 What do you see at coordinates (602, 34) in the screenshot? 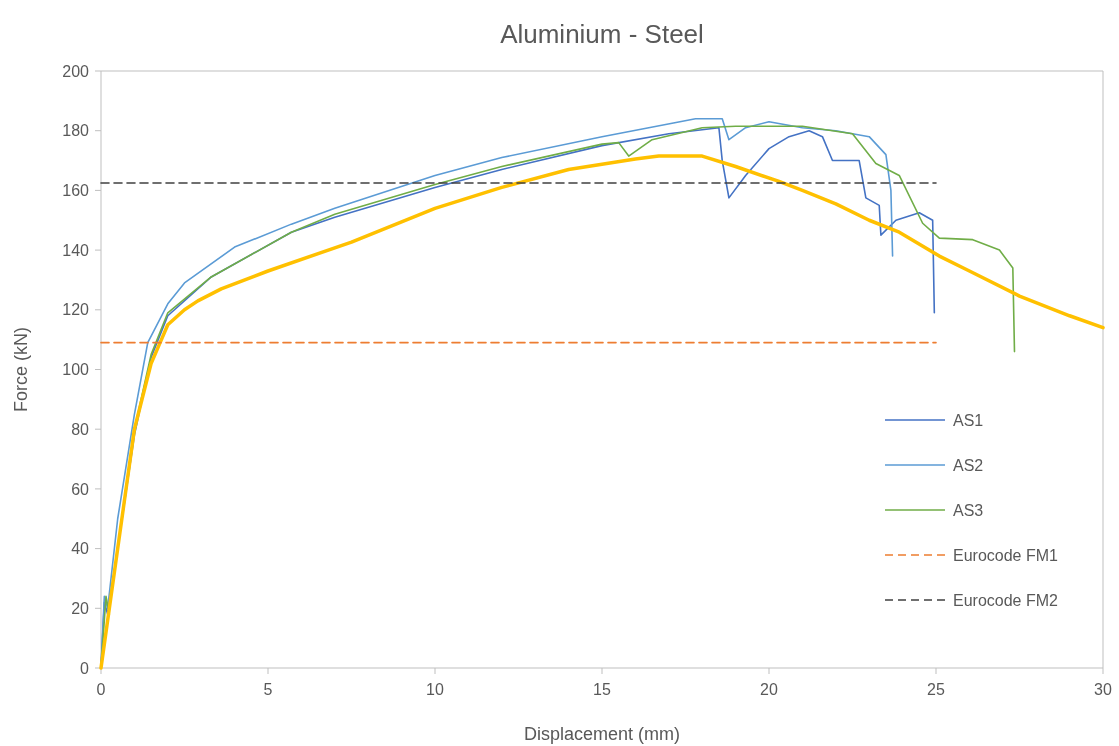
I see `chart-title: Aluminium - Steel` at bounding box center [602, 34].